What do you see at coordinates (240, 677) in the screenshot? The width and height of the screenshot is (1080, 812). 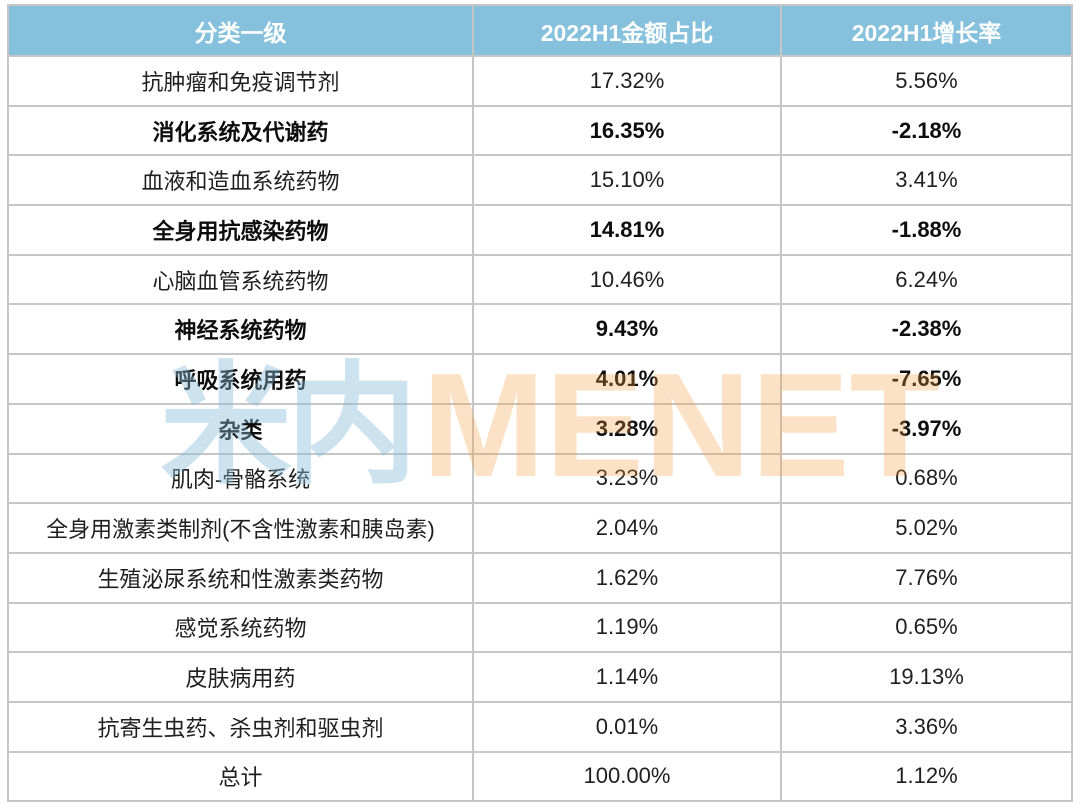 I see `category-cell: 皮肤病用药` at bounding box center [240, 677].